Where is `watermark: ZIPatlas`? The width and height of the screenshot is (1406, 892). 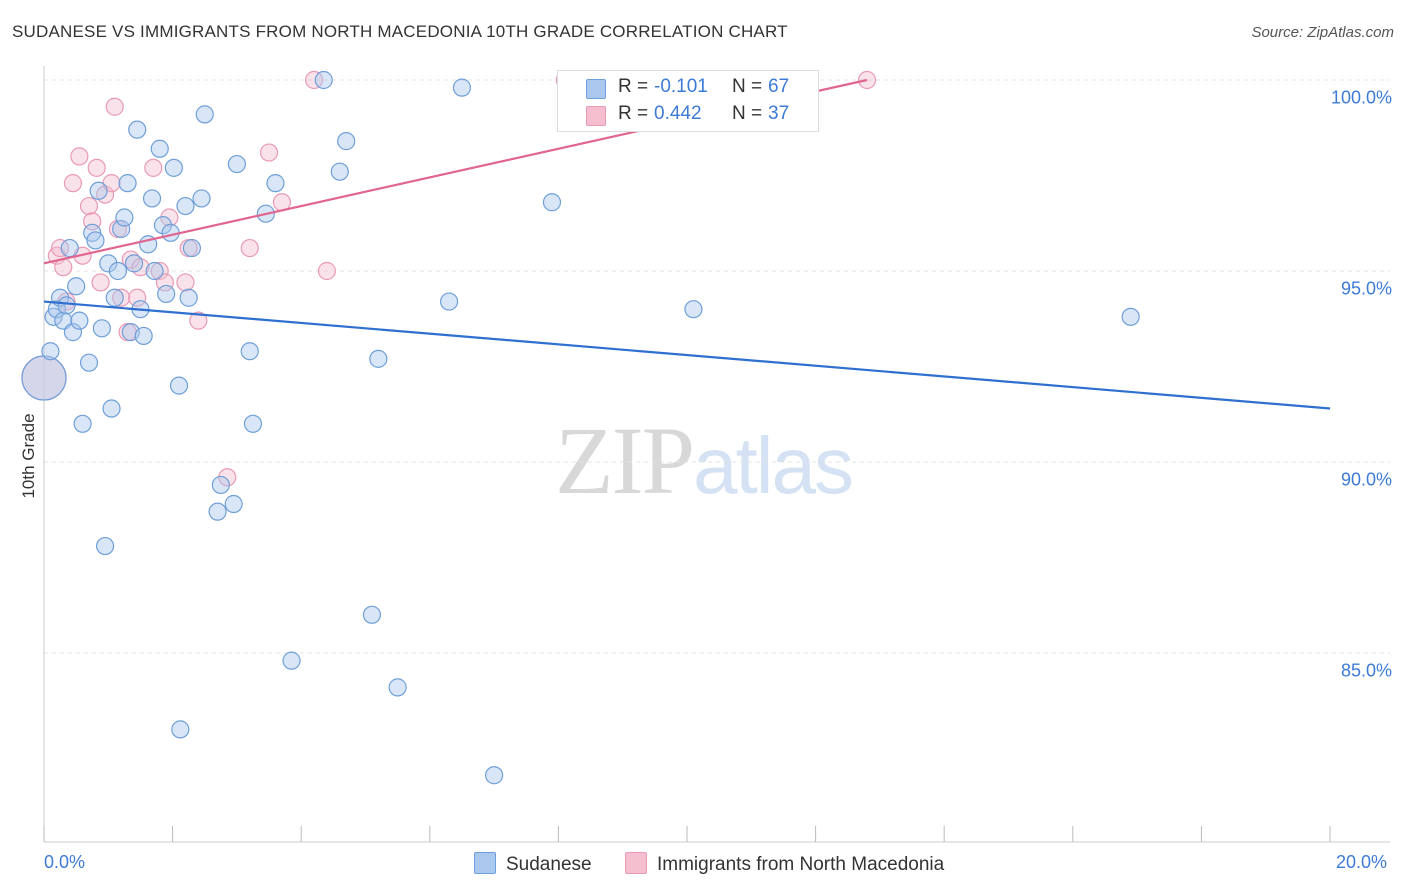 watermark: ZIPatlas is located at coordinates (704, 460).